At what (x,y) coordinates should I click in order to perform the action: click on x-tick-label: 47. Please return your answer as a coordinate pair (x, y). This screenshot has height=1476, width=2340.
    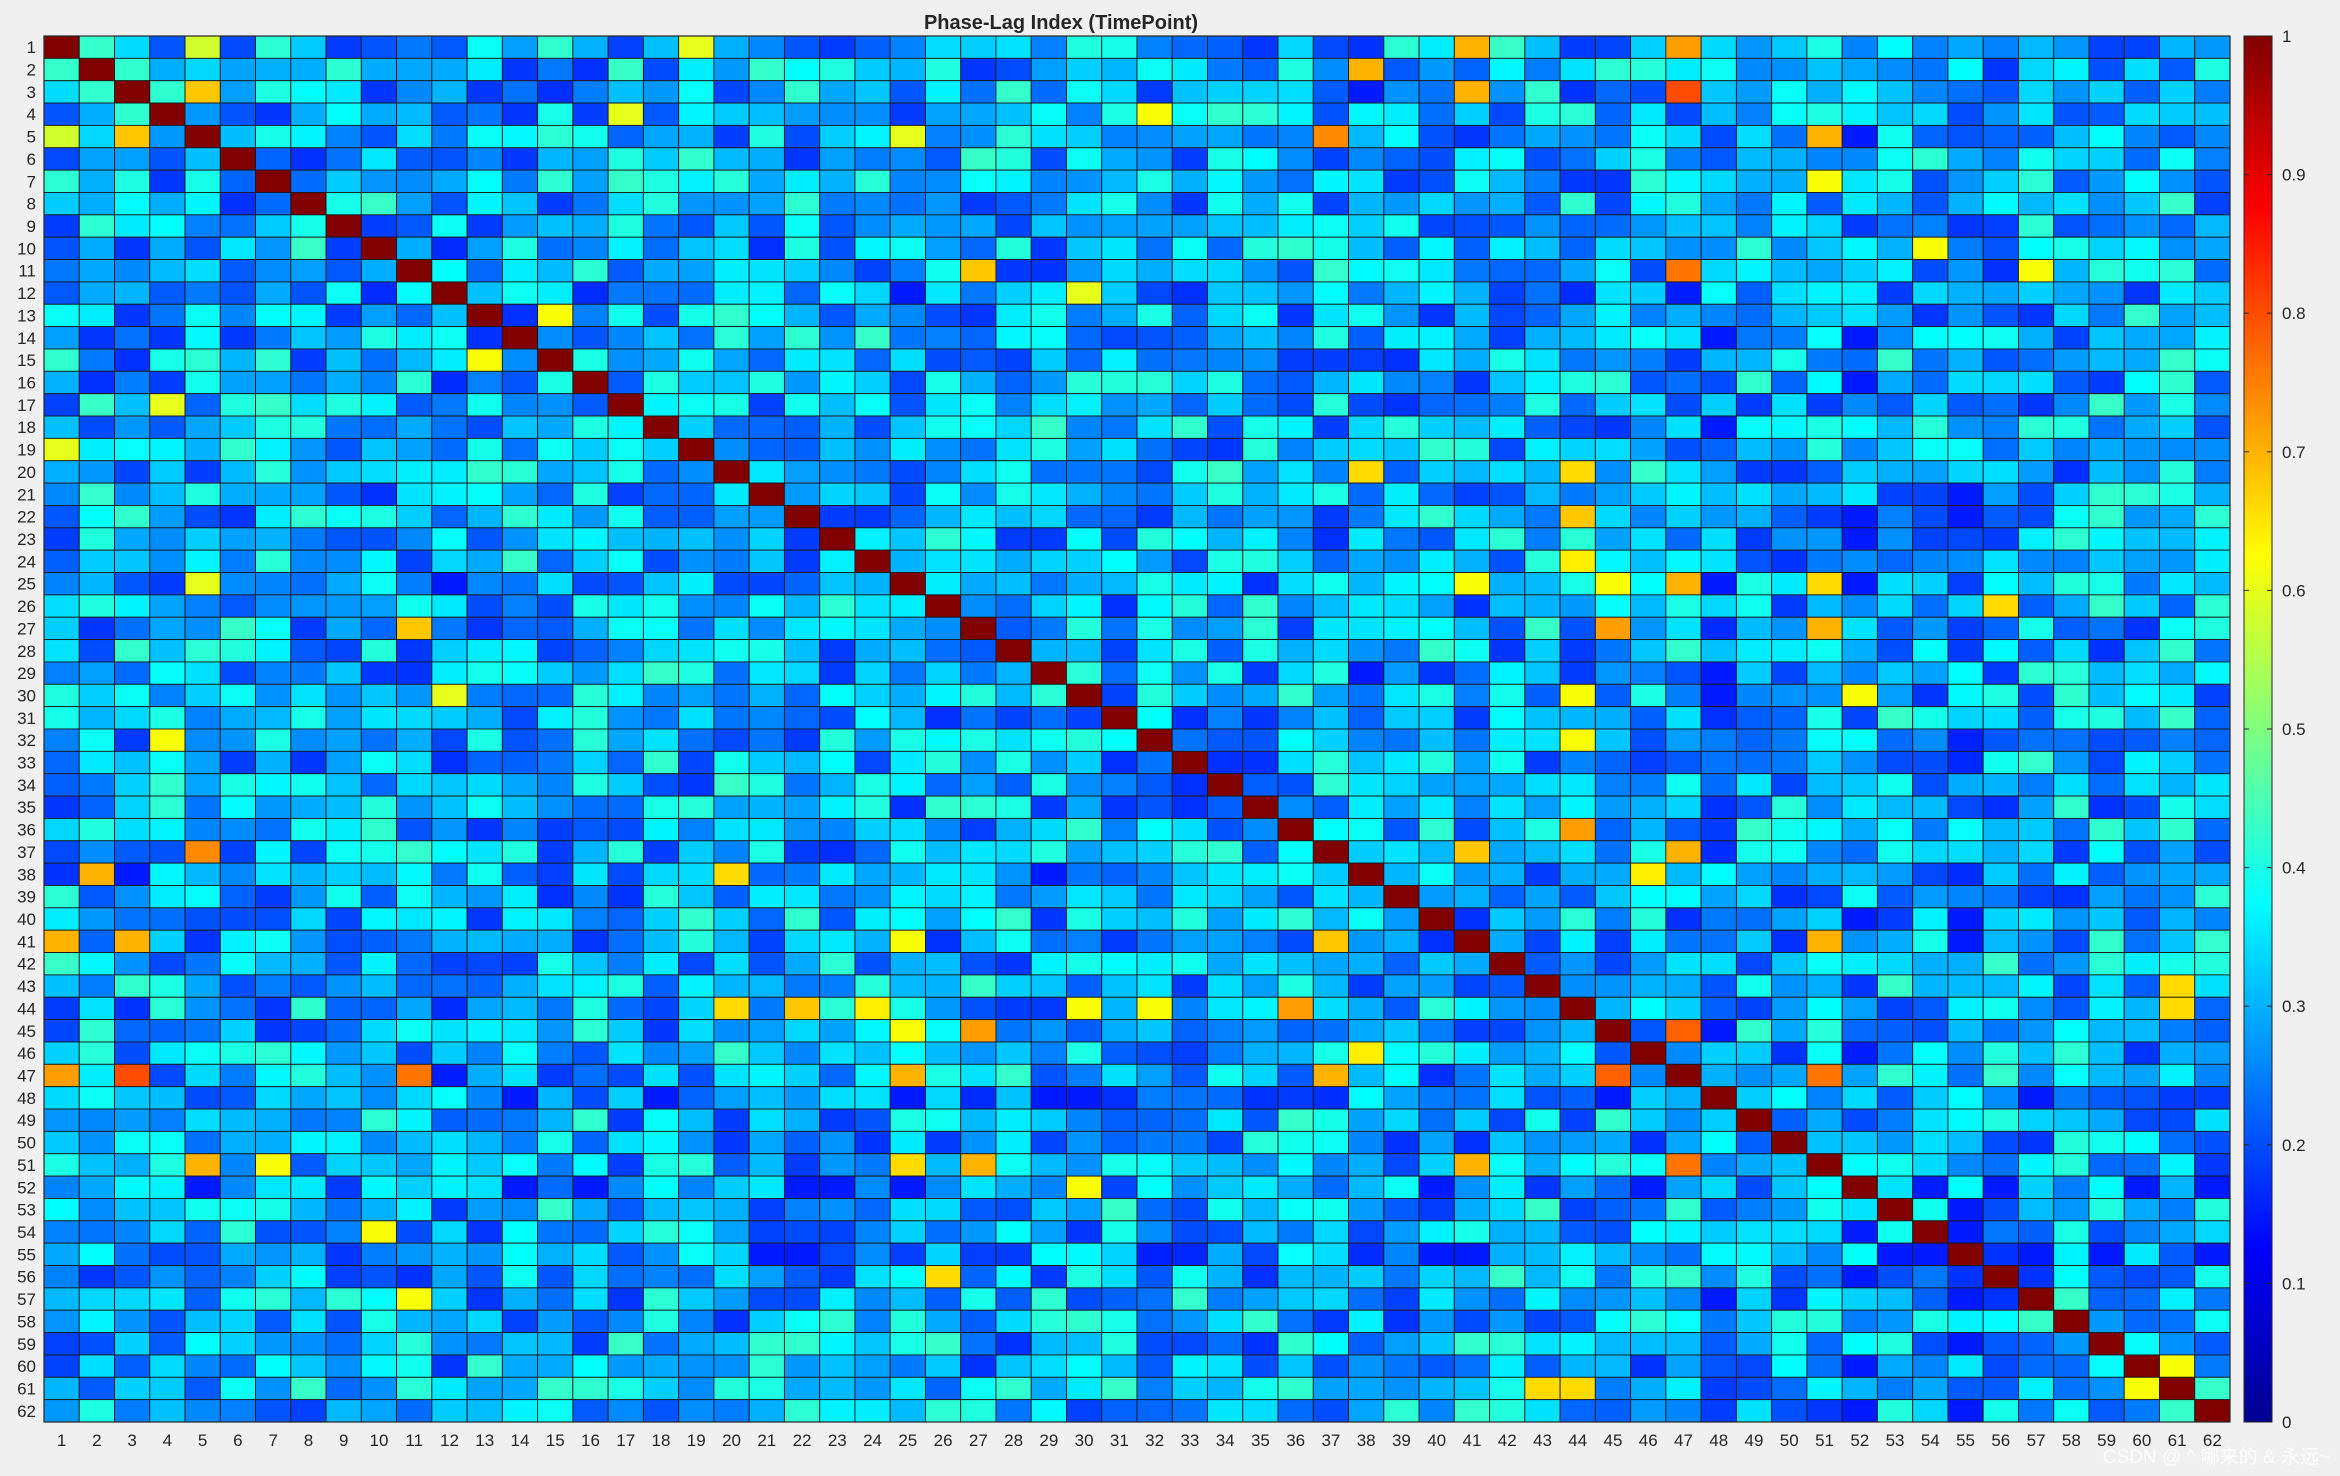
    Looking at the image, I should click on (1683, 1440).